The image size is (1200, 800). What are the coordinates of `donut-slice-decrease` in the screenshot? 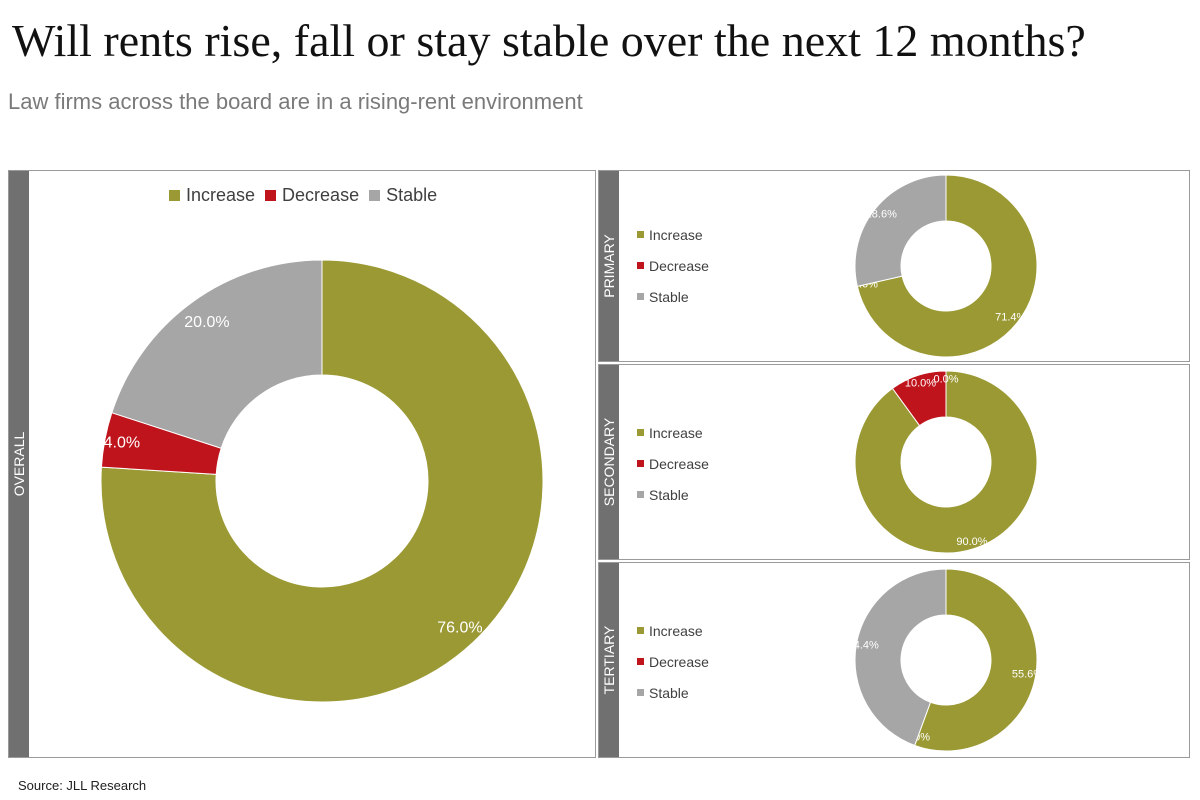 It's located at (919, 398).